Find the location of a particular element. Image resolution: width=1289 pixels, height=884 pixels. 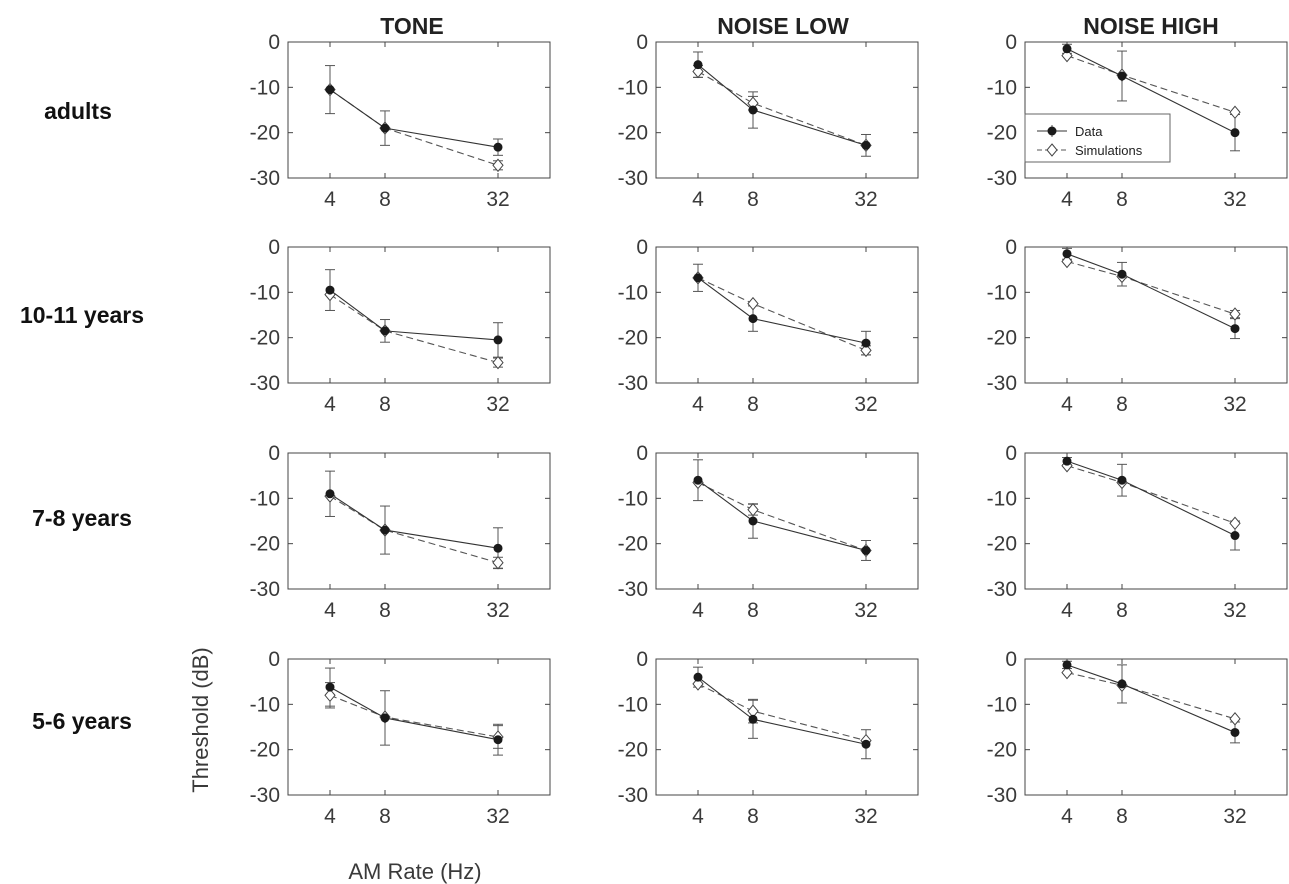

panel-10-11-years-tone: 0 -10 -20 -30 4 8 32 is located at coordinates (400, 326).